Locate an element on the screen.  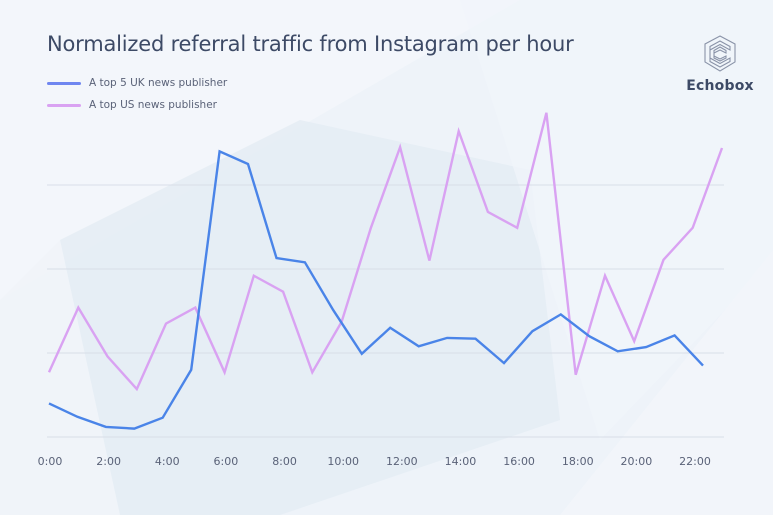
x-tick-label: 12:00 is located at coordinates (402, 461).